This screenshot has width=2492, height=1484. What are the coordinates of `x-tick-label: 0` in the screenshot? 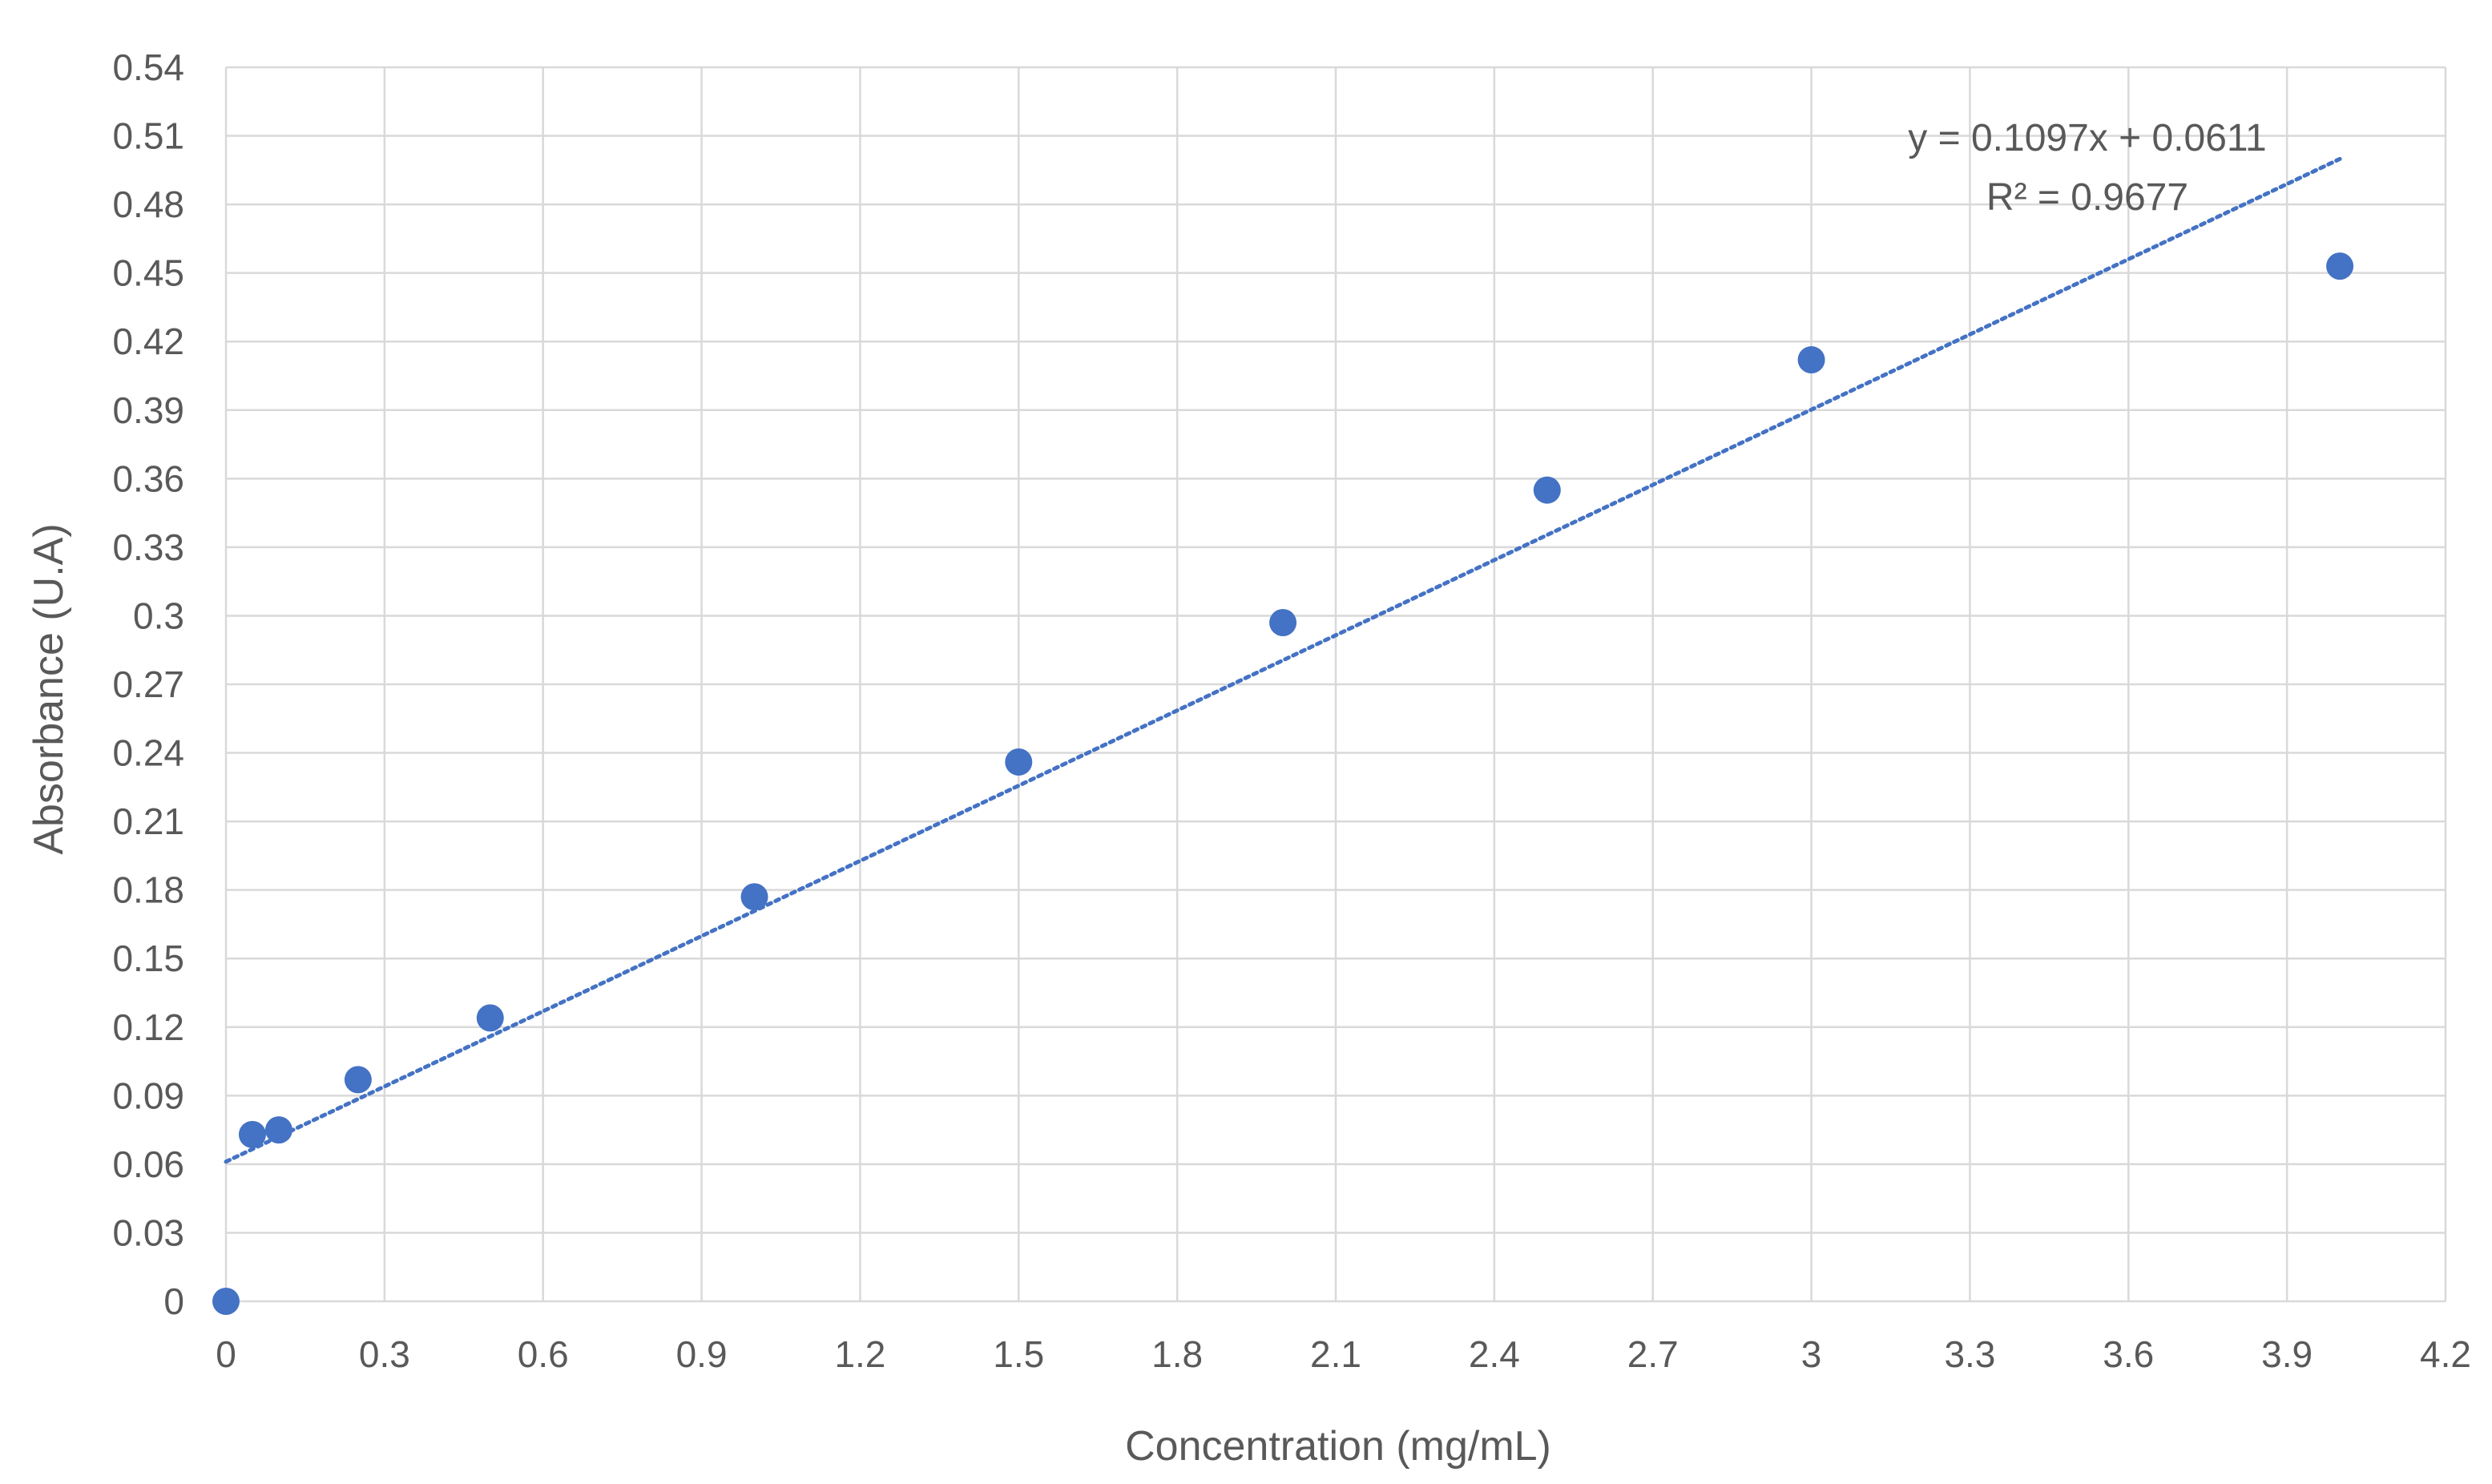 It's located at (226, 1354).